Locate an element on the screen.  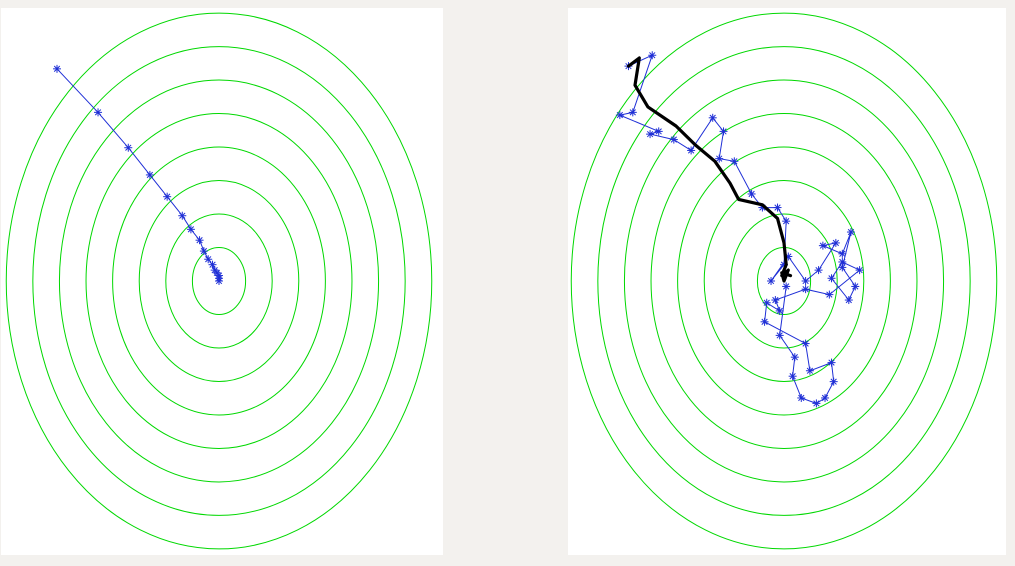
sgd-iterate-path-line is located at coordinates (739, 229).